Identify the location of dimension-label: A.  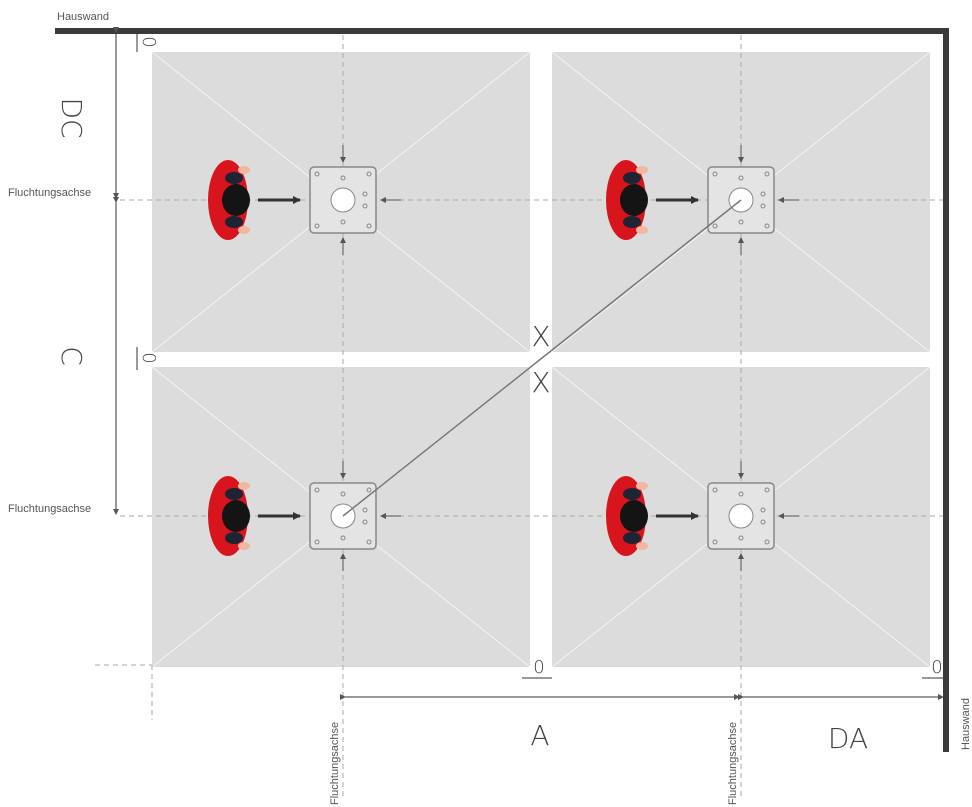
(539, 735).